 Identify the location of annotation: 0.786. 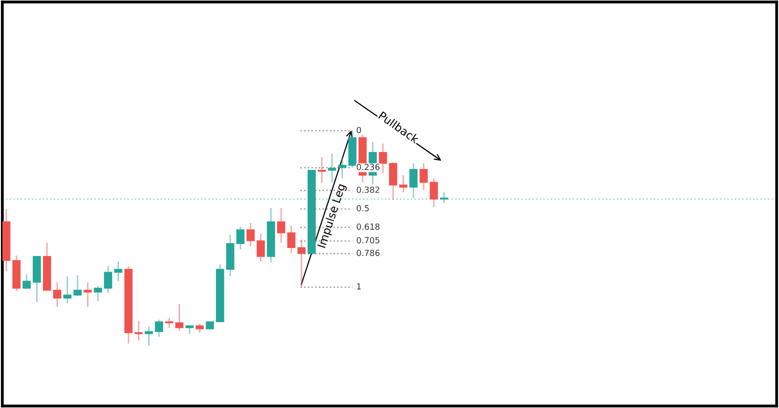
(368, 253).